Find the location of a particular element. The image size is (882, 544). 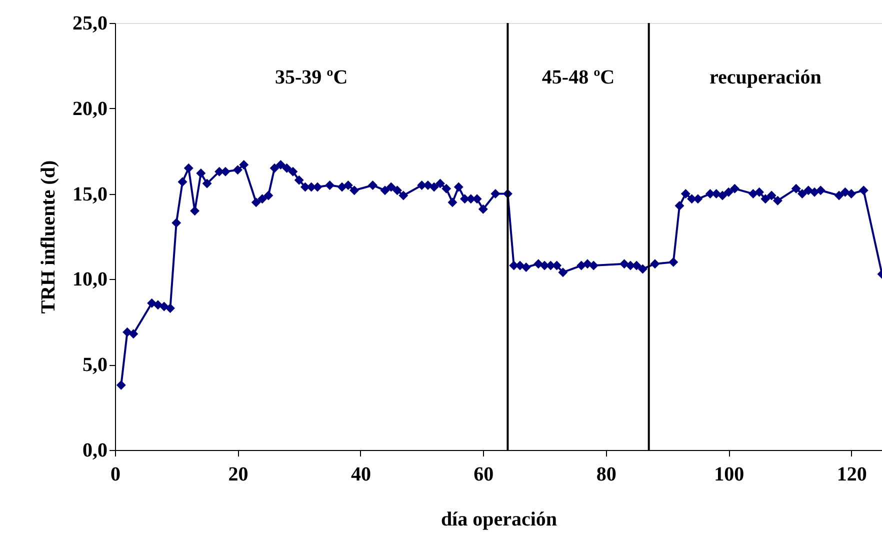

x-tick-label: 80 is located at coordinates (606, 475).